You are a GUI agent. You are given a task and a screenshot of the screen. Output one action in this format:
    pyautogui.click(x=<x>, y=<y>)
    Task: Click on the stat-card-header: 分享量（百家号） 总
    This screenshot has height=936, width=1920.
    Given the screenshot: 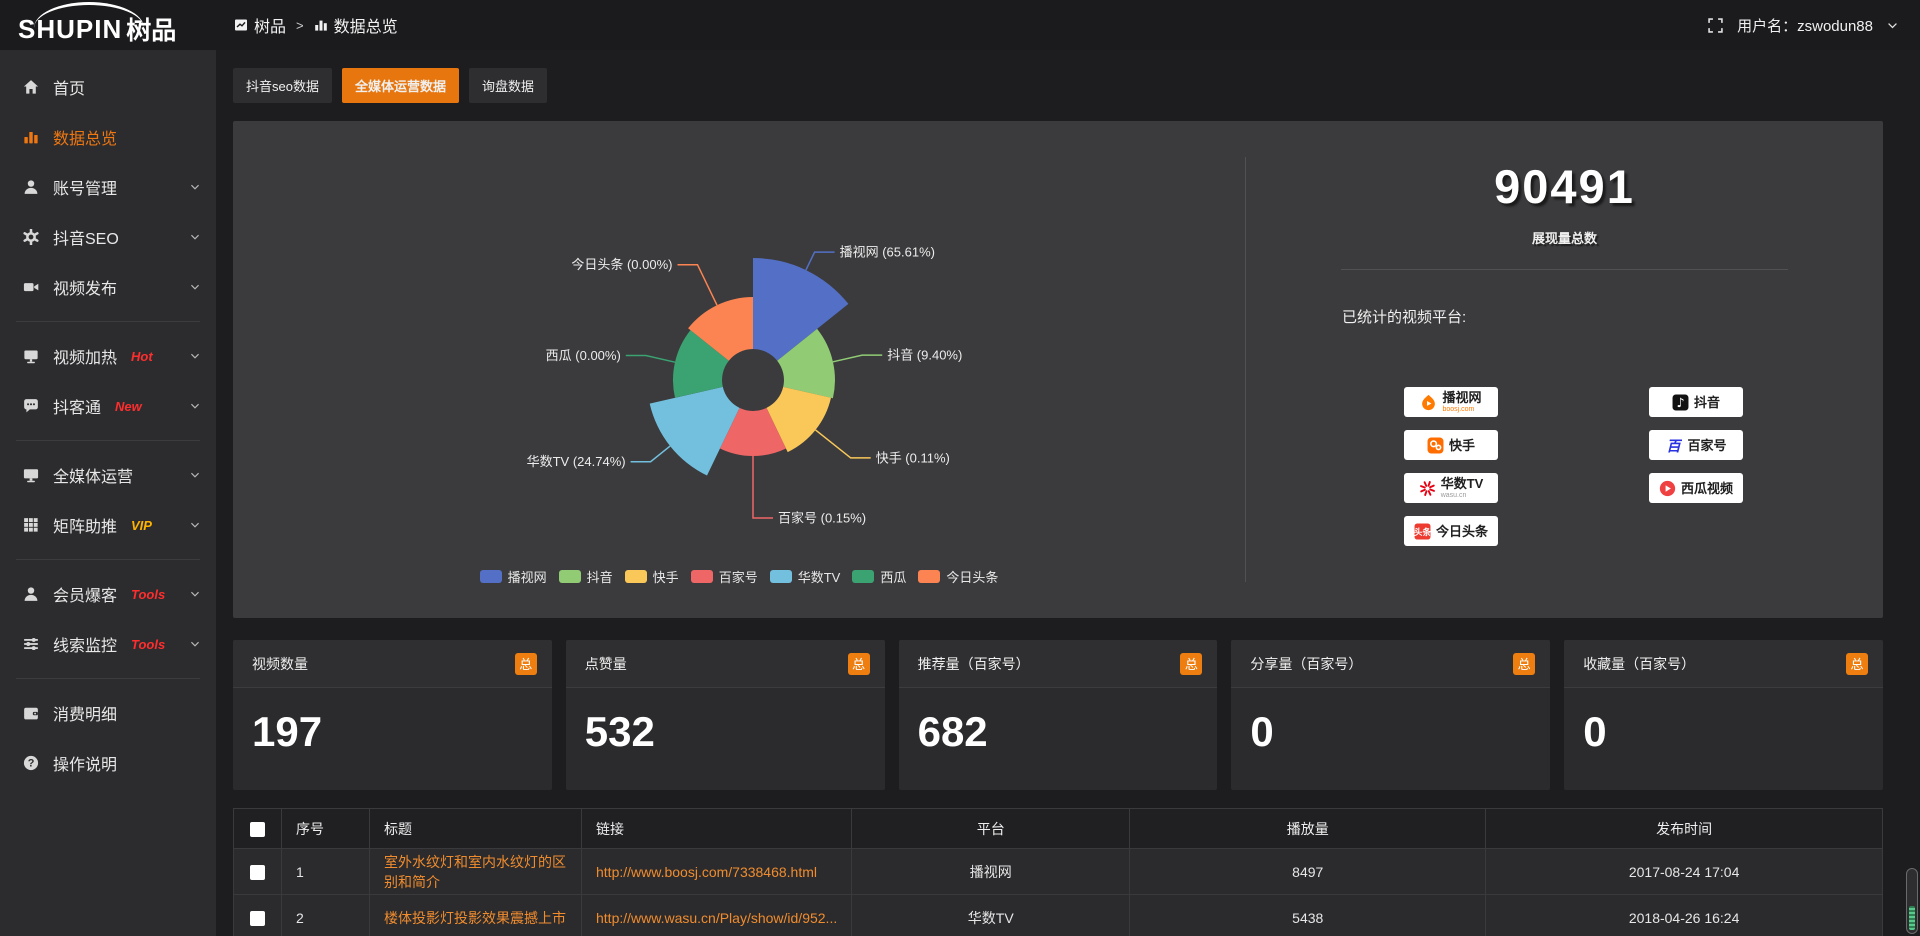 What is the action you would take?
    pyautogui.click(x=1391, y=664)
    